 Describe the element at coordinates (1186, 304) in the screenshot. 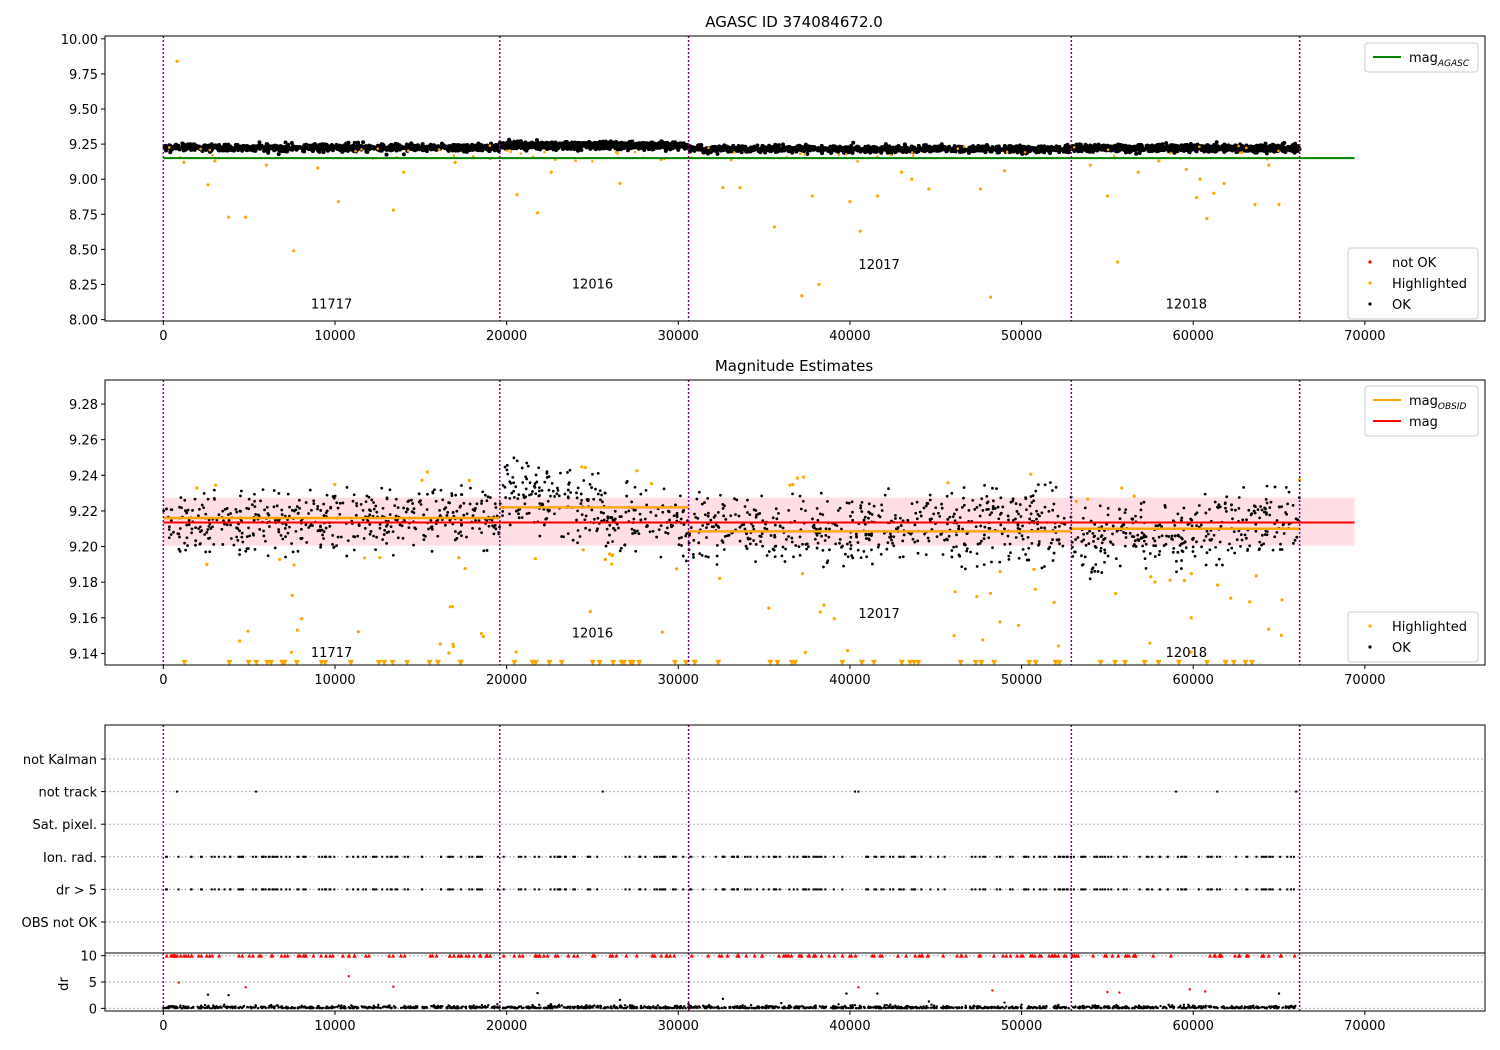

I see `obsid-label: 12018` at that location.